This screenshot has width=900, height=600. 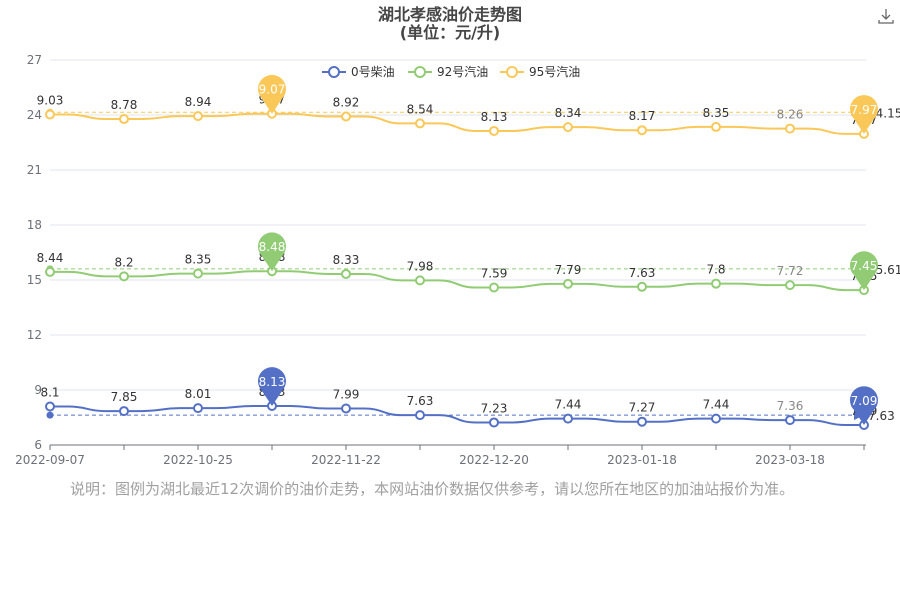 What do you see at coordinates (420, 266) in the screenshot?
I see `data-label: 7.98` at bounding box center [420, 266].